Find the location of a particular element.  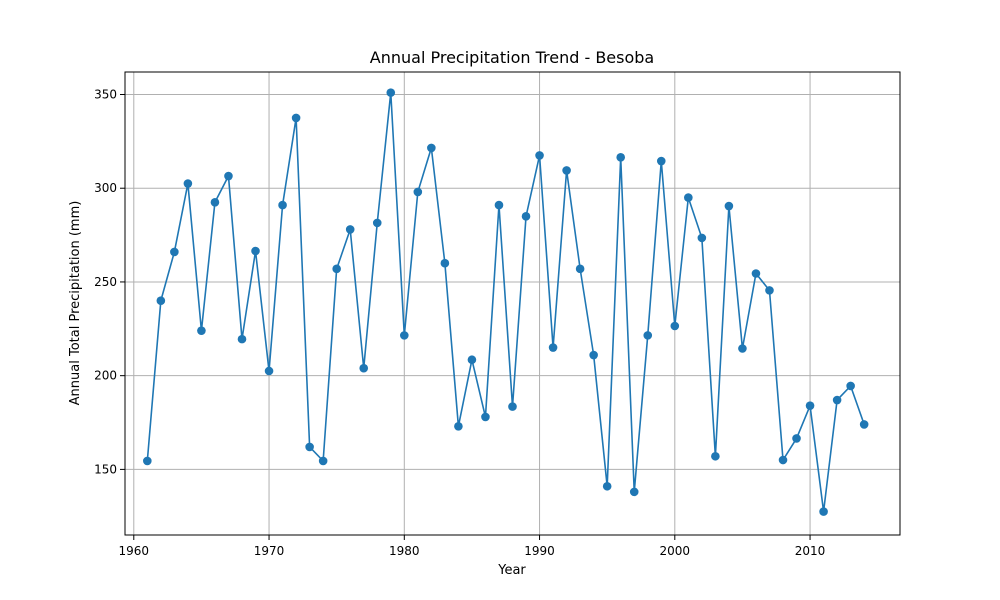

x-tick-label: 1990 is located at coordinates (539, 551).